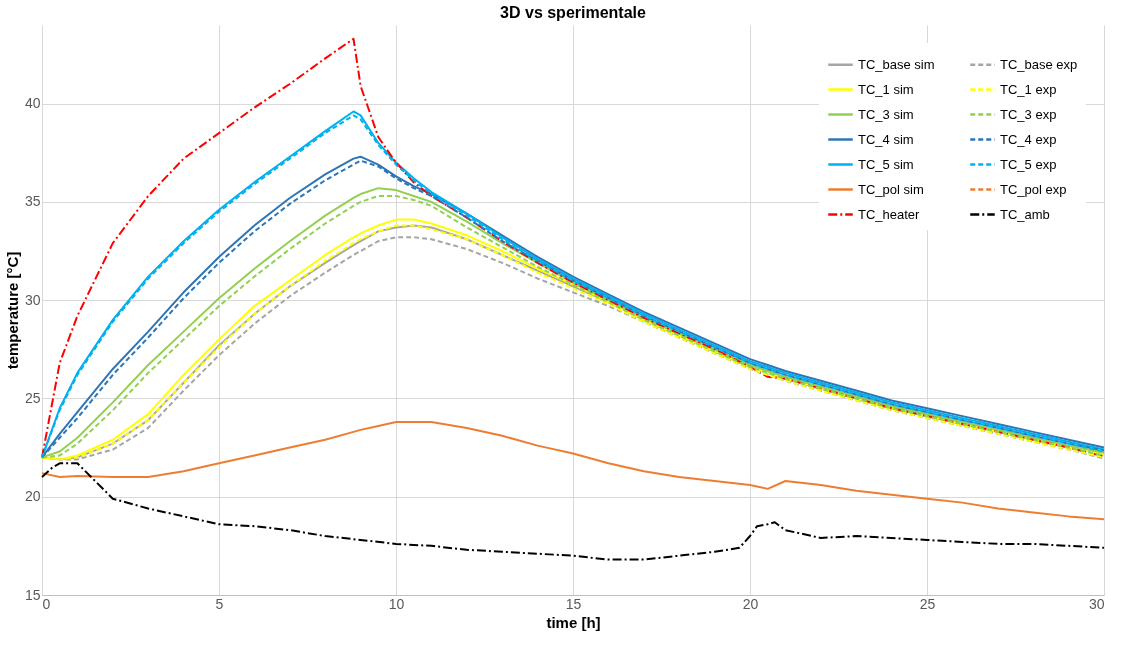 This screenshot has height=655, width=1134. What do you see at coordinates (886, 164) in the screenshot?
I see `legend-label: TC_5 sim` at bounding box center [886, 164].